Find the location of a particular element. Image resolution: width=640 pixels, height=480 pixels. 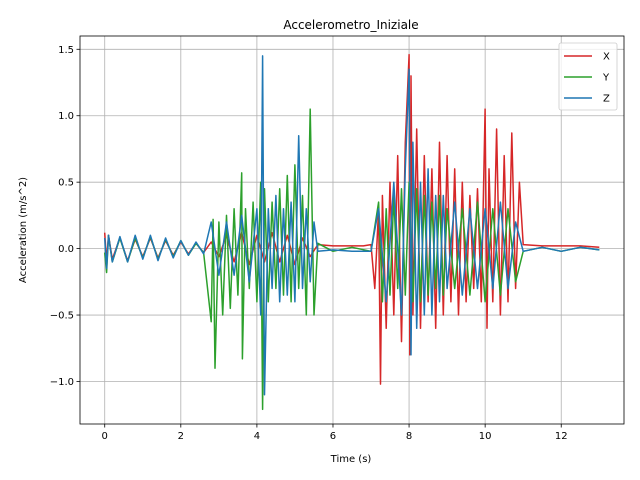

legend-label-y: Y is located at coordinates (606, 78).